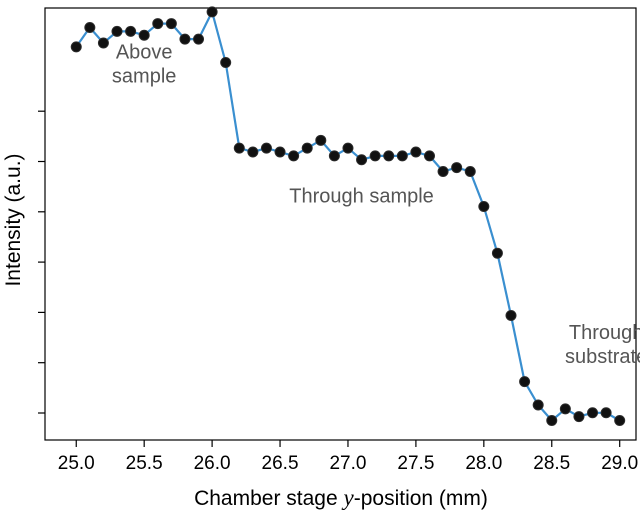  I want to click on y-axis-ticks, so click(41, 262).